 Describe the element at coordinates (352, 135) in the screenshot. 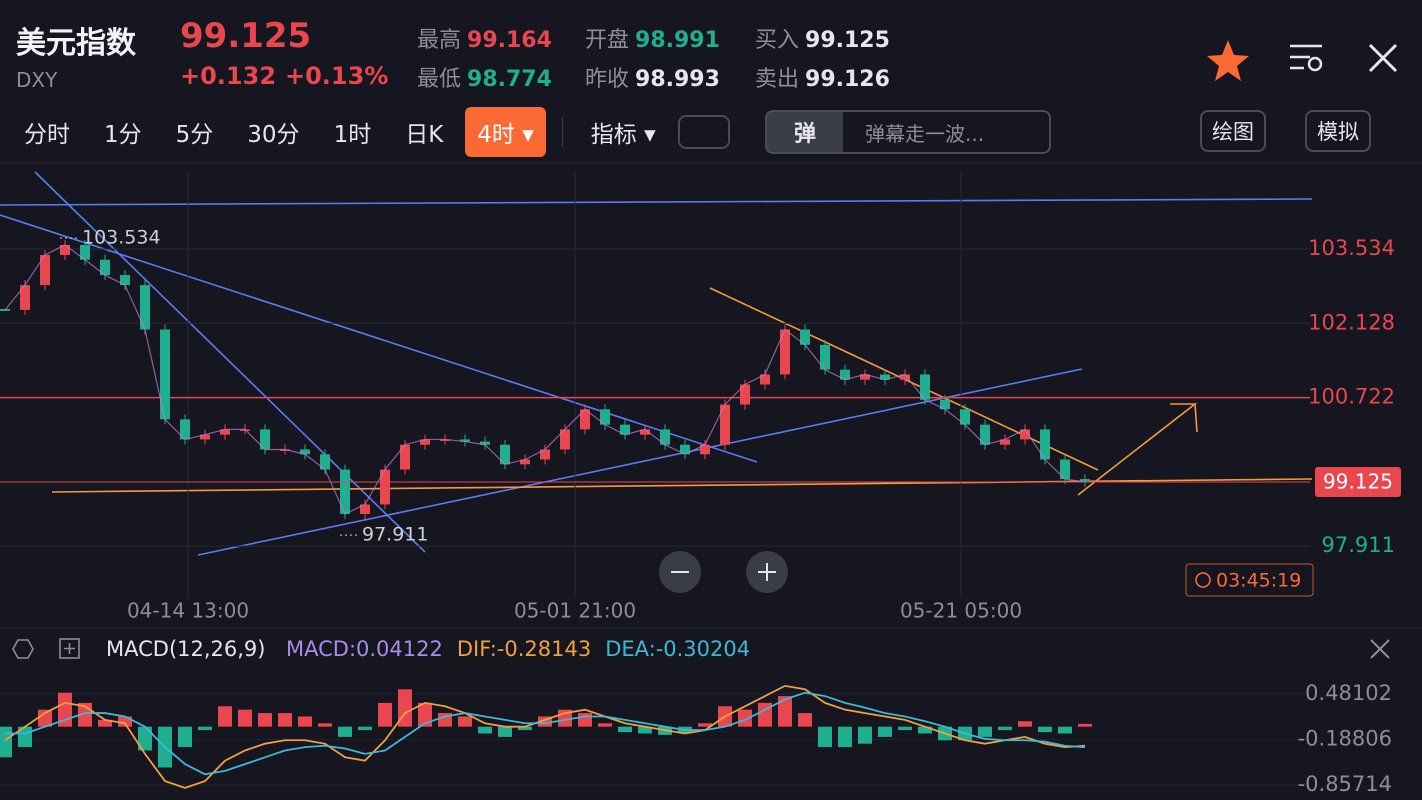

I see `period-tab: 1时` at that location.